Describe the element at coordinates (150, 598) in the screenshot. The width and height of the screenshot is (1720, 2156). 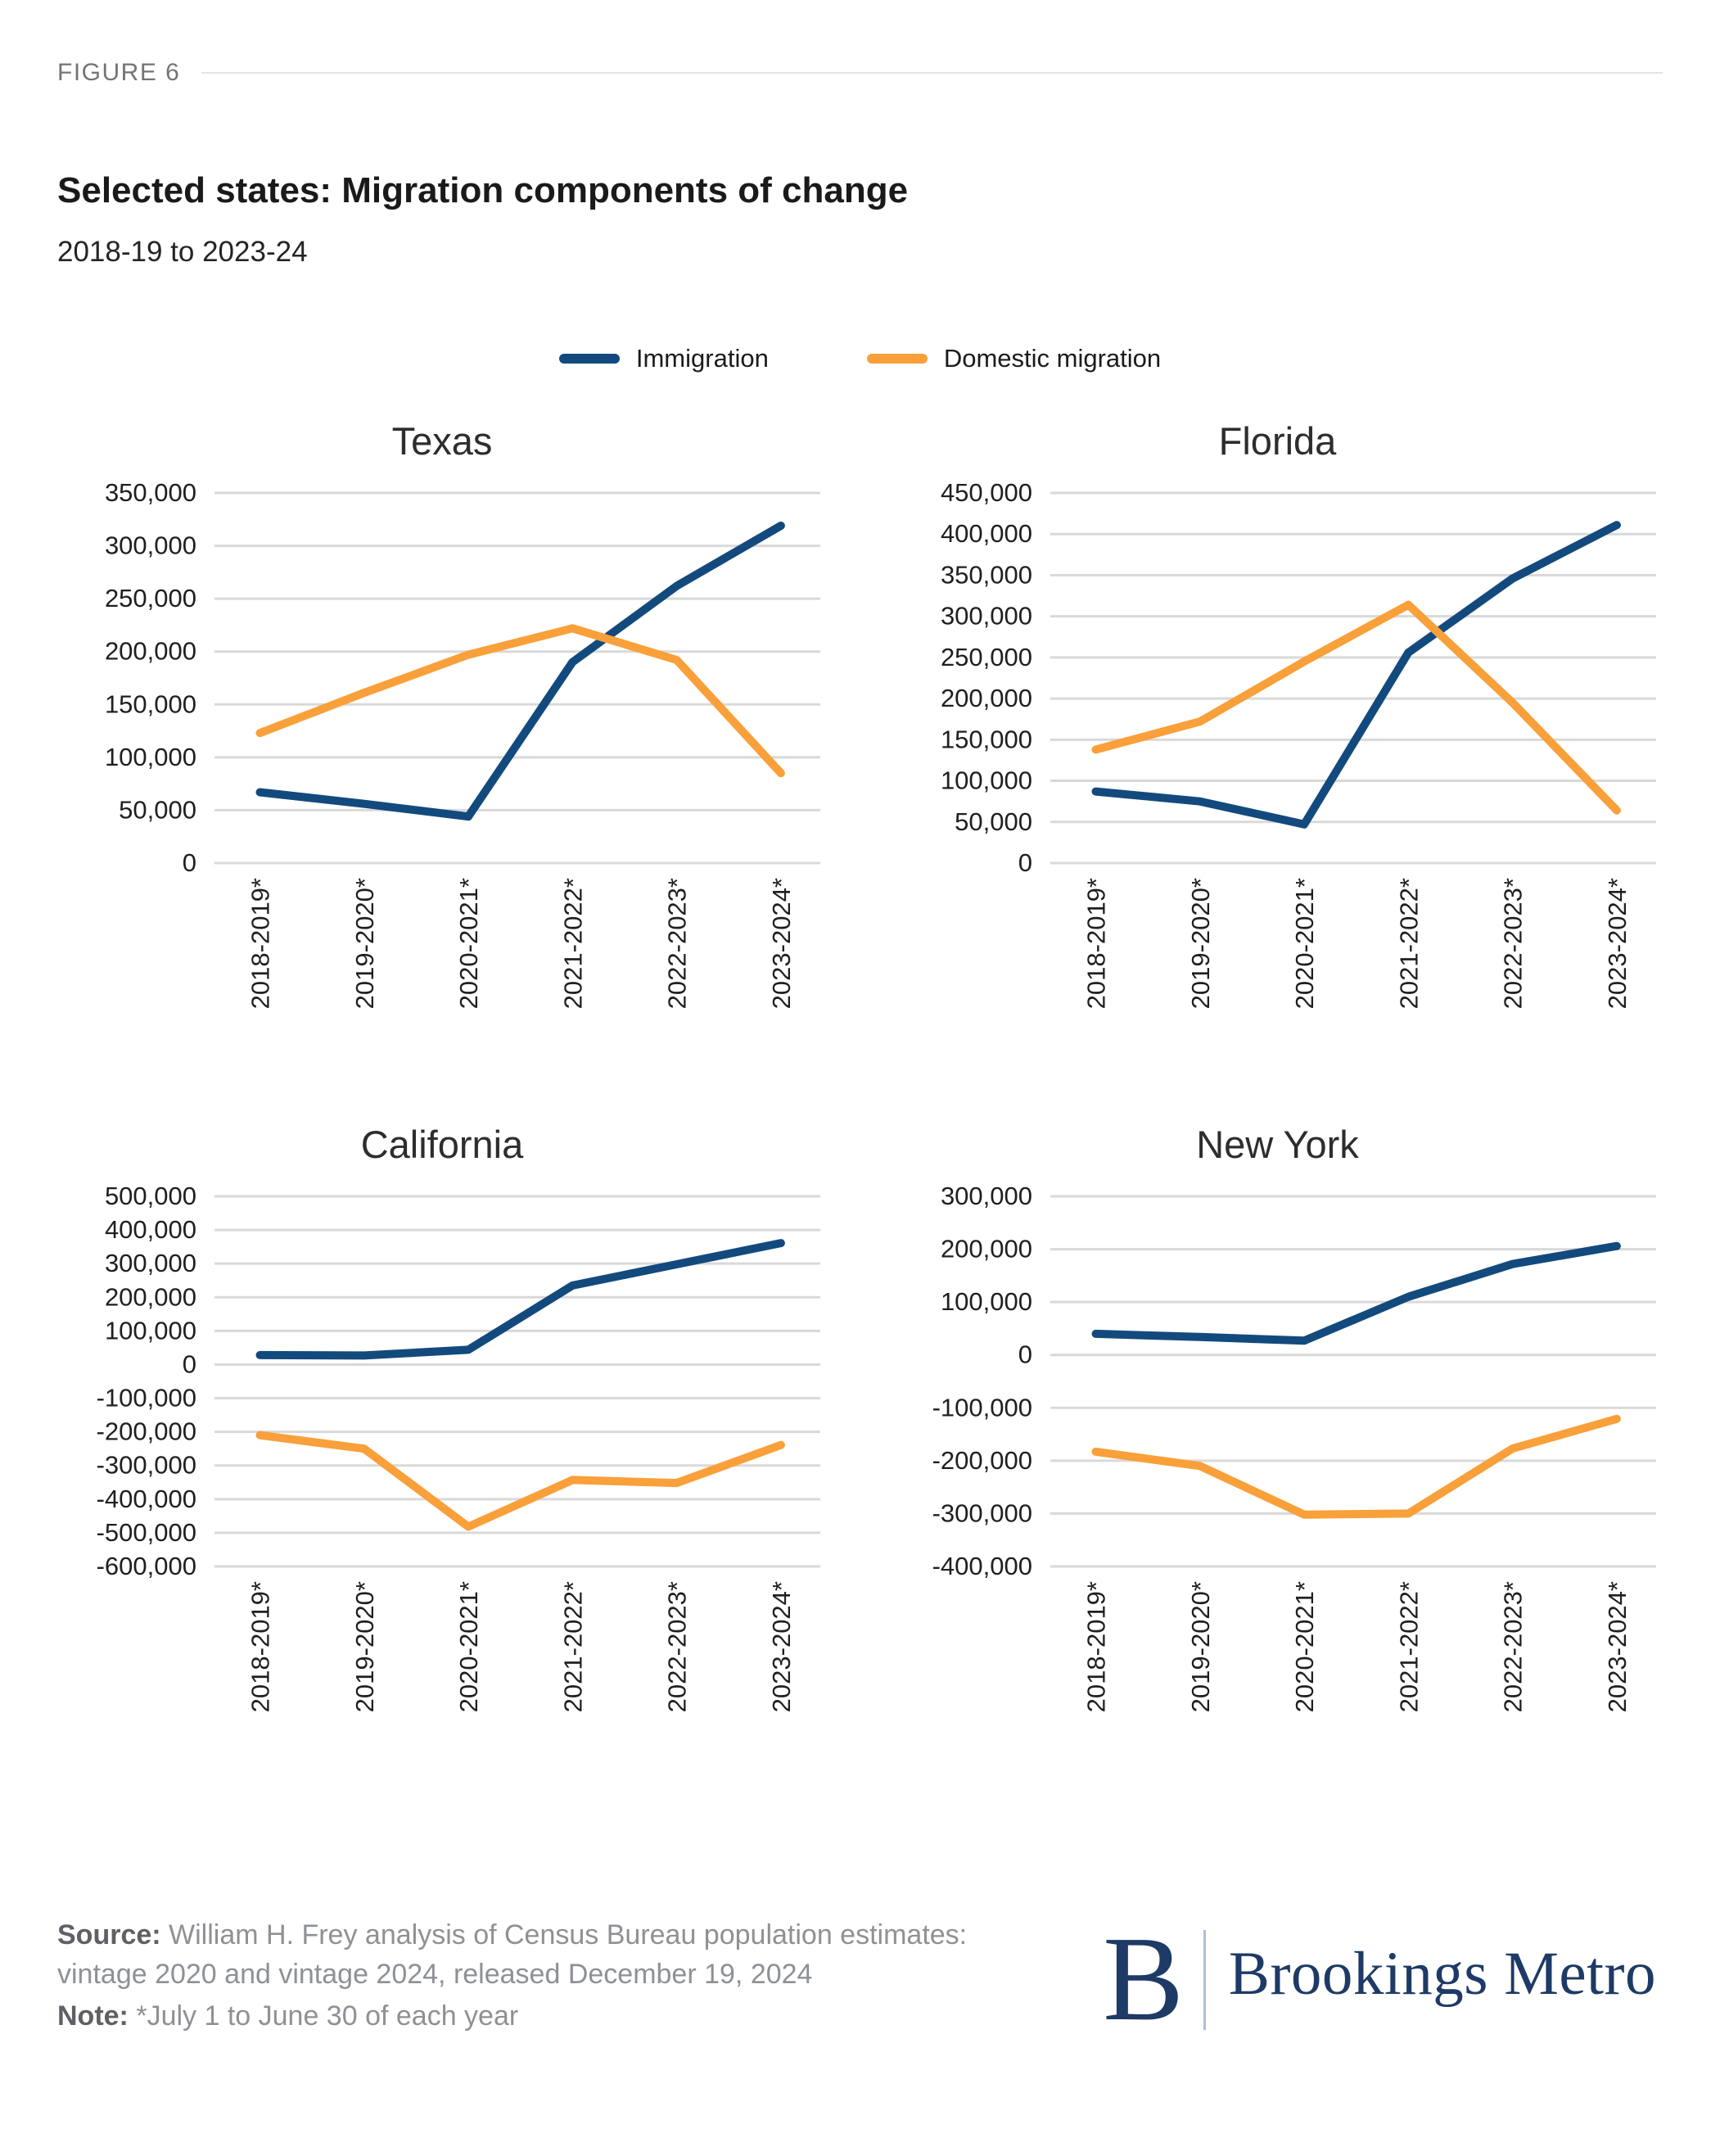
I see `y-tick-label: 250,000` at that location.